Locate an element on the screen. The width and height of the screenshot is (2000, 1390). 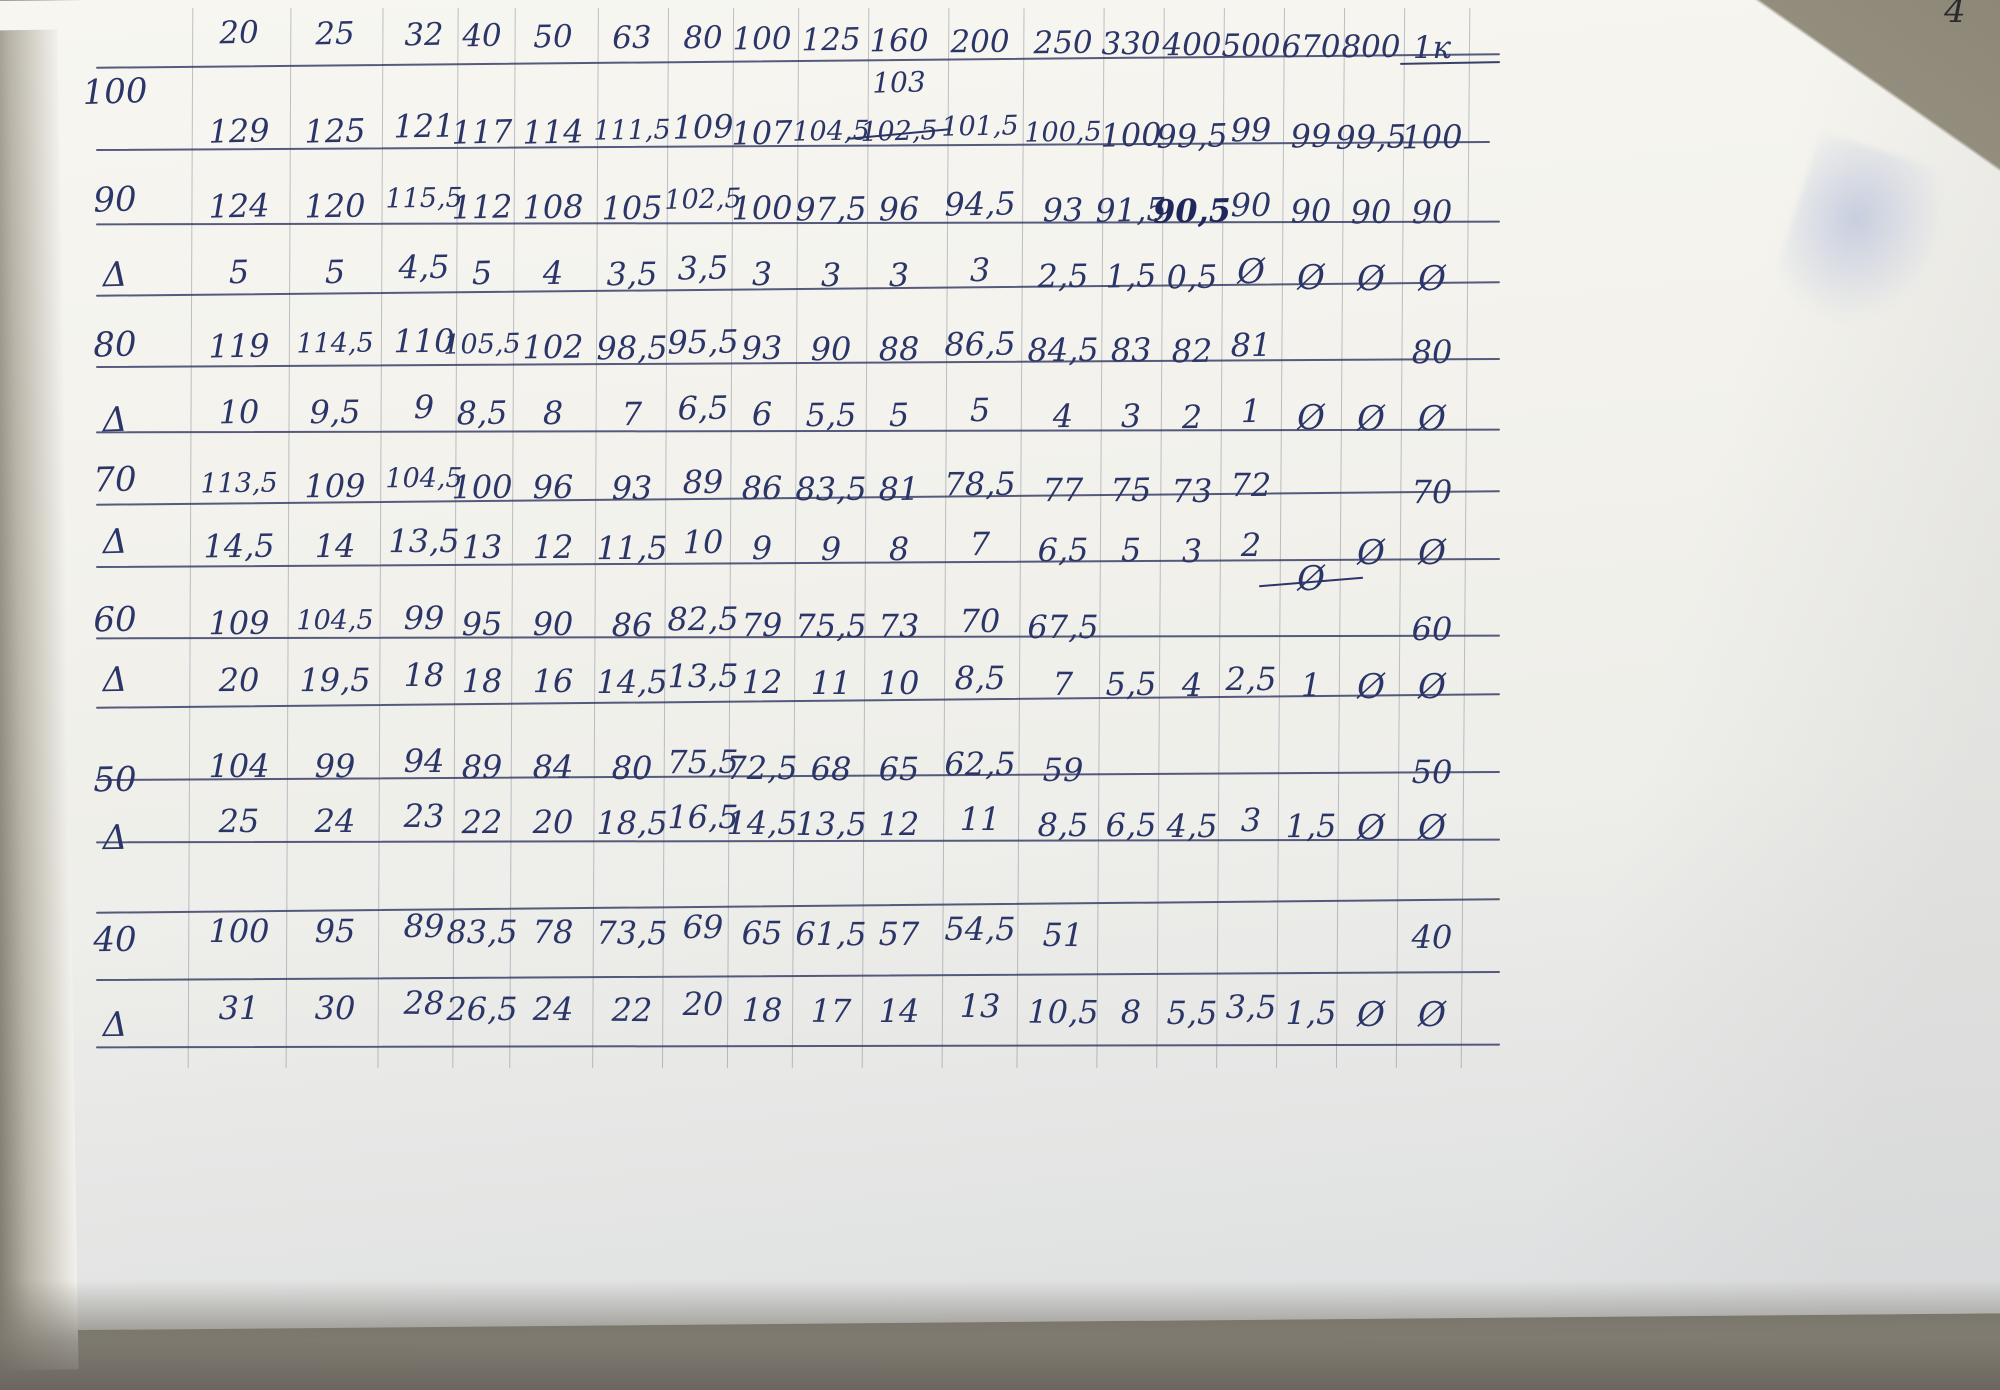
delta-cell: 20 is located at coordinates (239, 680).